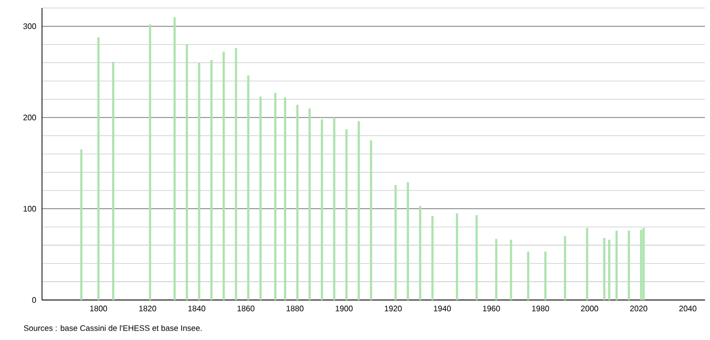 Image resolution: width=710 pixels, height=340 pixels. Describe the element at coordinates (246, 309) in the screenshot. I see `x-tick-label: 1860` at that location.